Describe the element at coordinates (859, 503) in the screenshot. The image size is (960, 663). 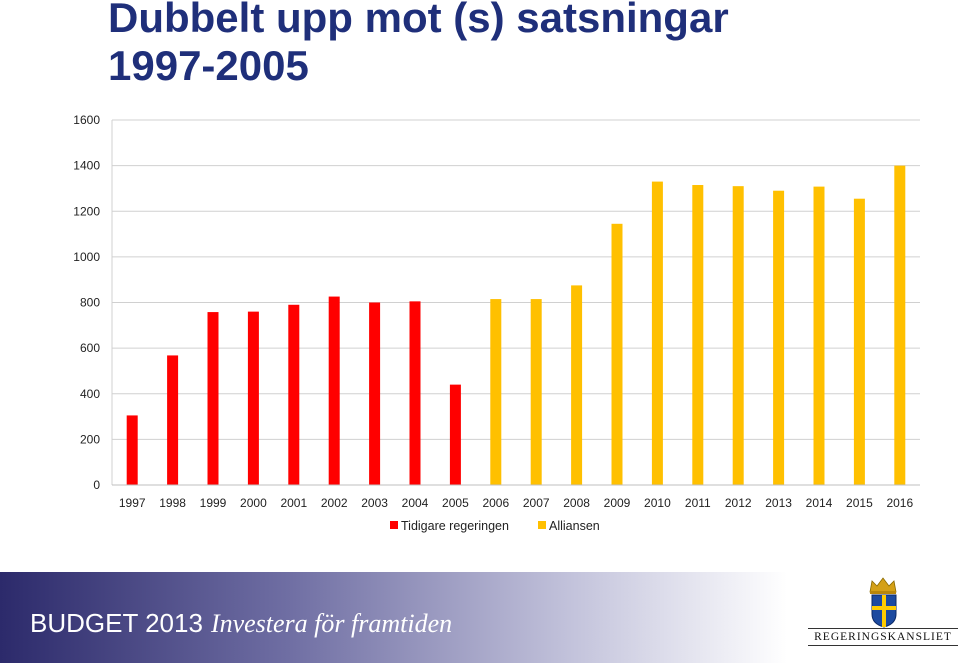
I see `x-tick-label: 2015` at that location.